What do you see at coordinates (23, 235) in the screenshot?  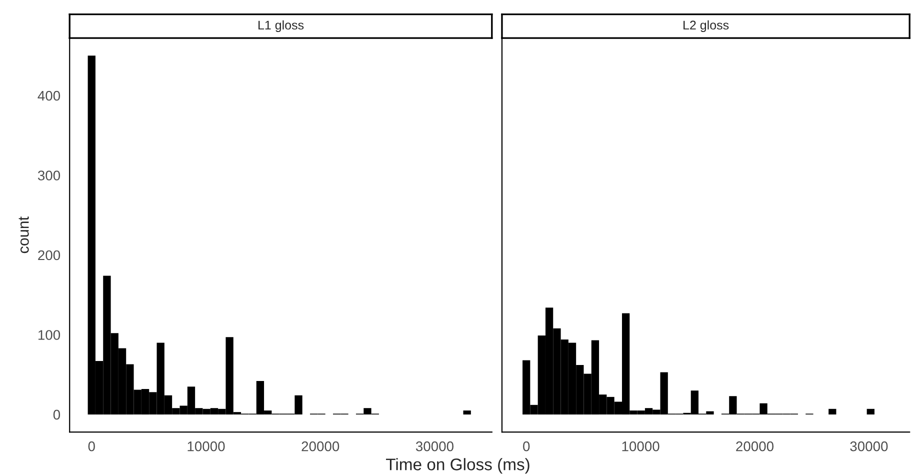 I see `y-axis-title: count` at bounding box center [23, 235].